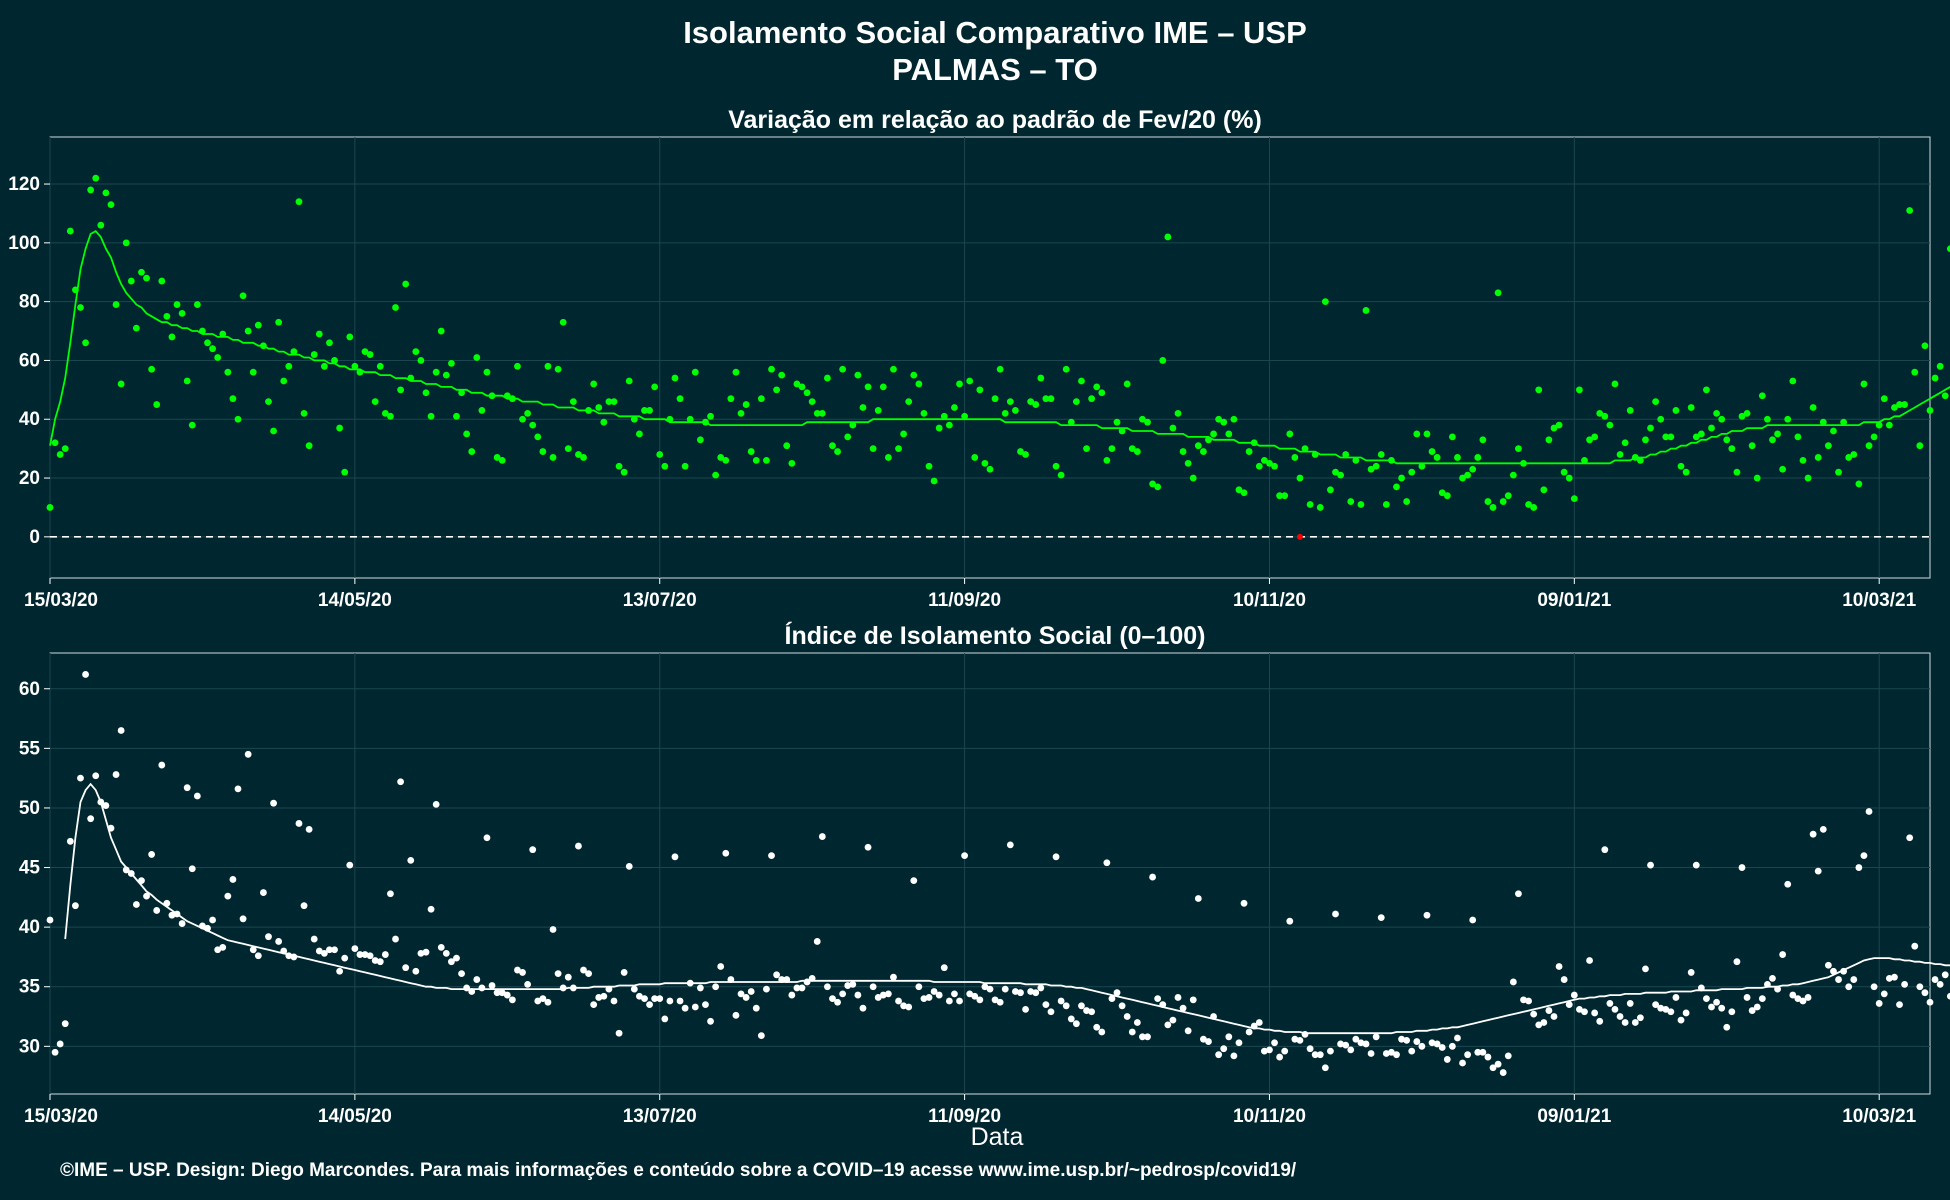  Describe the element at coordinates (29, 419) in the screenshot. I see `y-tick-label: 40` at that location.